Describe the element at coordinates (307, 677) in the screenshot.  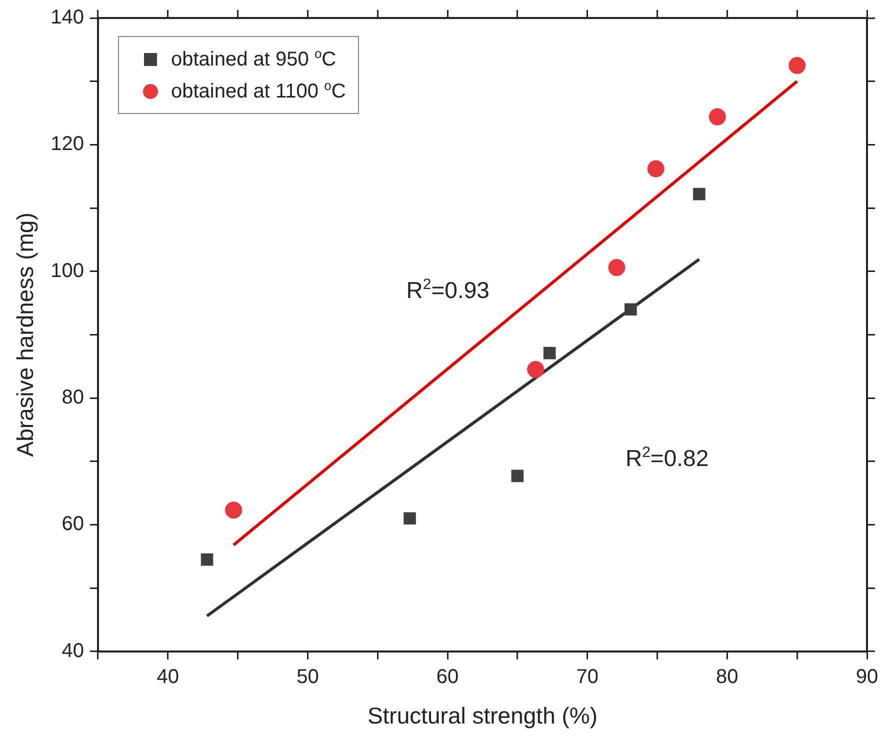
I see `x-tick-label: 50` at that location.